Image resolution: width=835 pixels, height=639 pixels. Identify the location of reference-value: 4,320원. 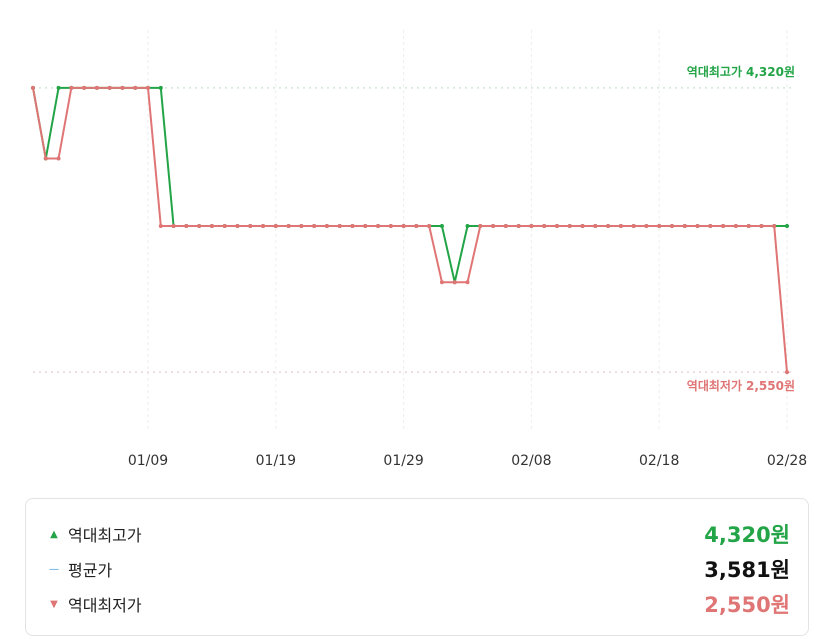
(770, 71).